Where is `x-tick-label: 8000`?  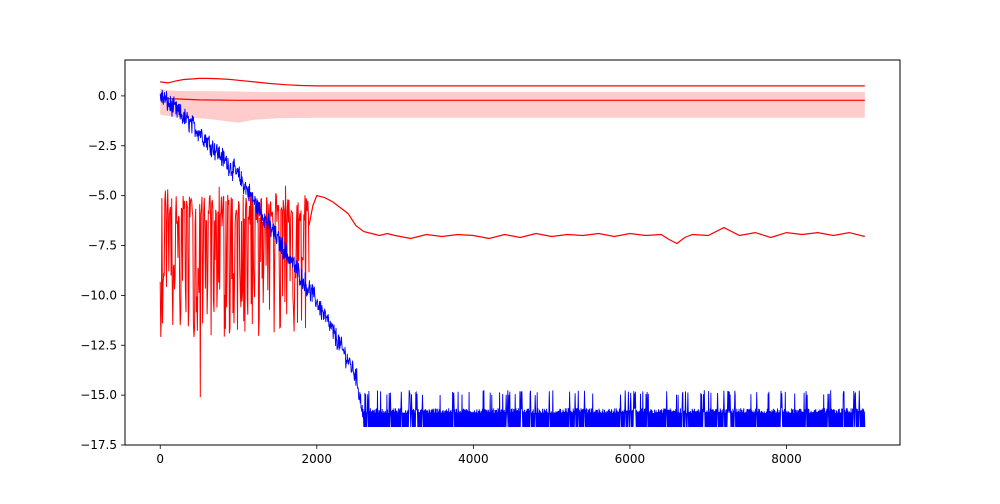
x-tick-label: 8000 is located at coordinates (786, 459).